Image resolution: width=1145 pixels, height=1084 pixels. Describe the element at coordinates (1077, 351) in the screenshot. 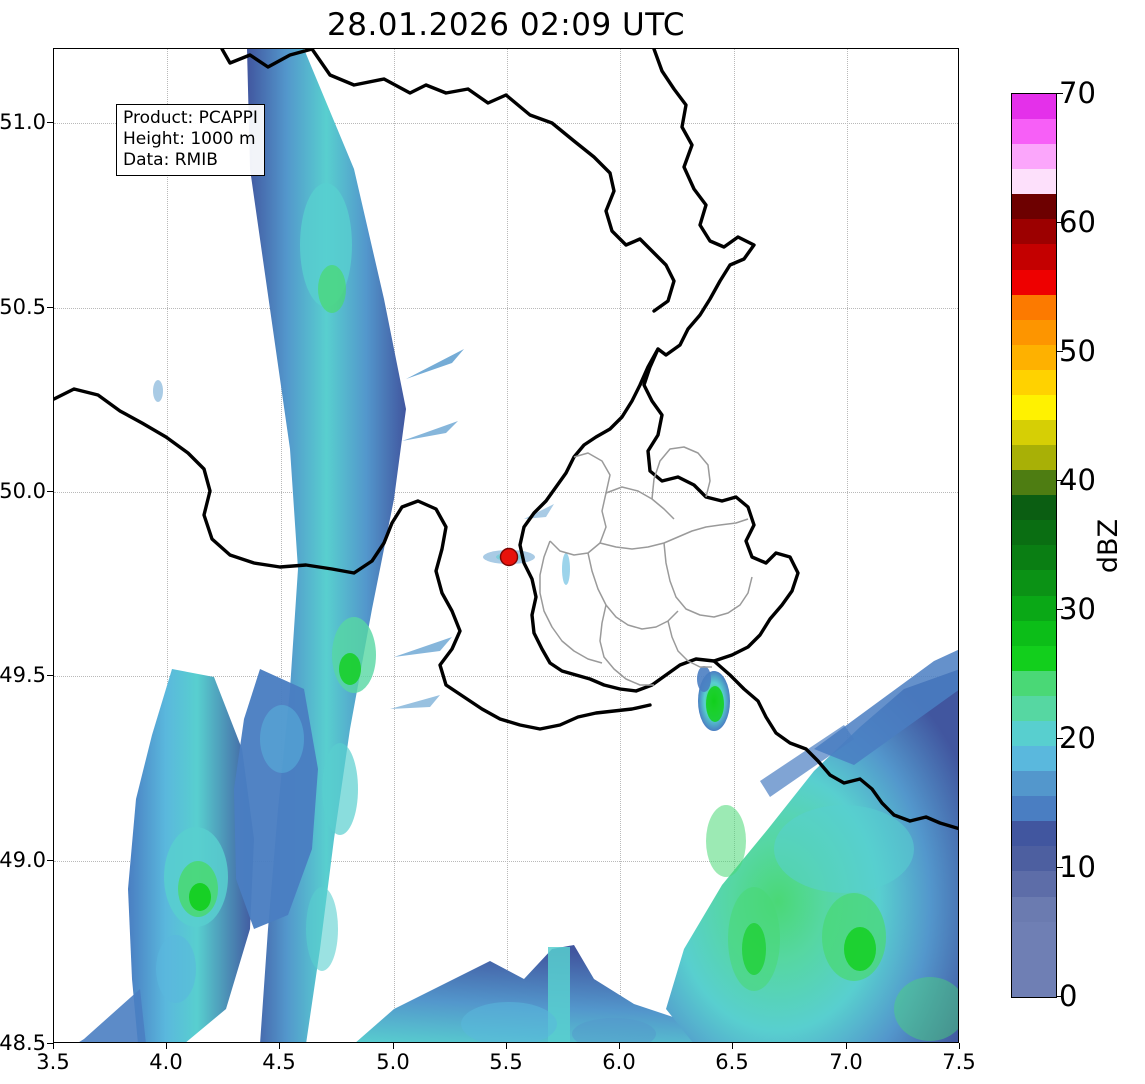

I see `cbar-tick-label-2: 50` at that location.